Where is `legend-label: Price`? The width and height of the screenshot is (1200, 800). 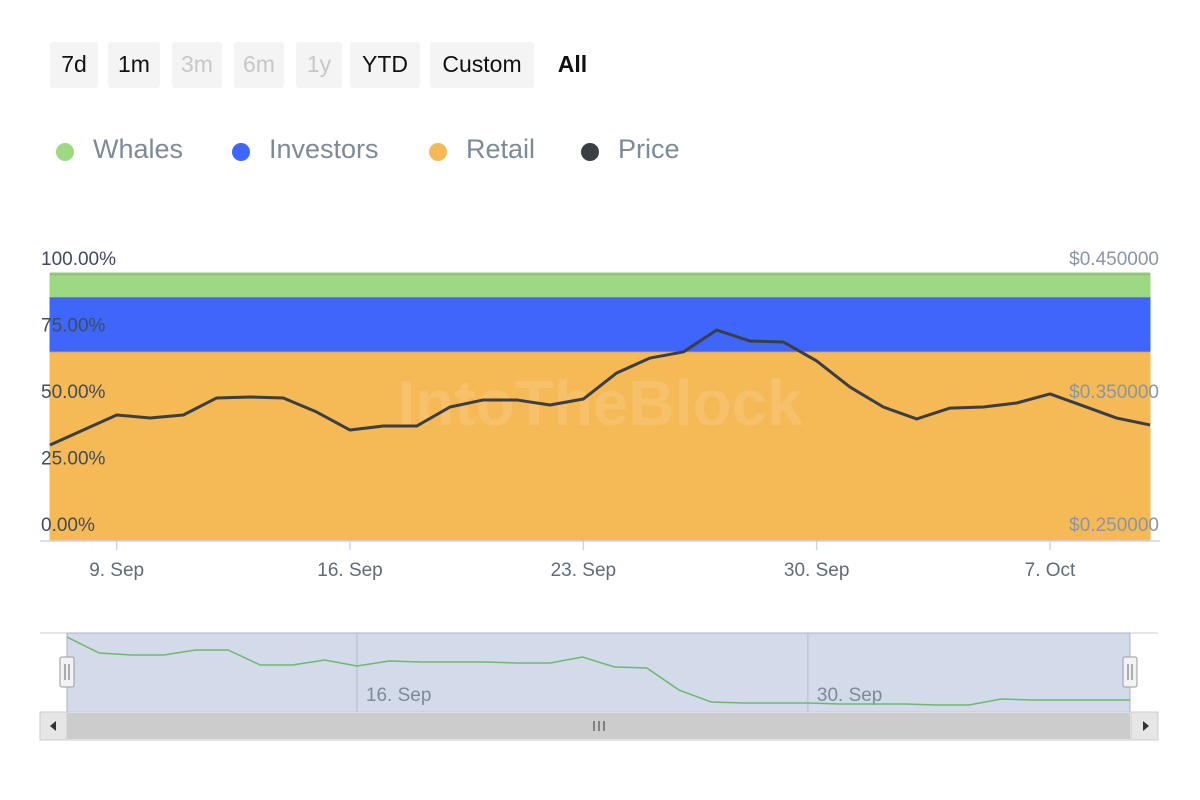
legend-label: Price is located at coordinates (649, 149).